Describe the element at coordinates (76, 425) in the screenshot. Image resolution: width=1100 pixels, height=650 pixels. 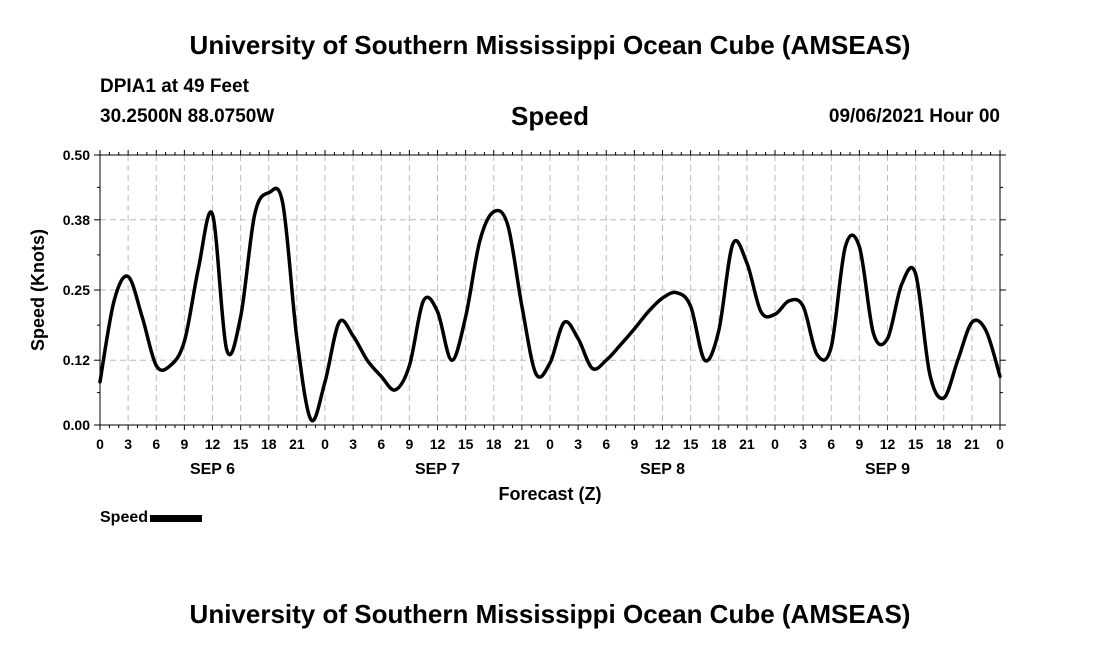
I see `y-tick-label: 0.00` at that location.